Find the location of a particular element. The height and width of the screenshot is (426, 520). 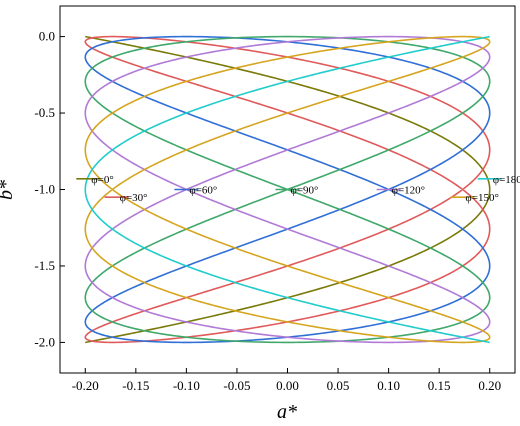

series-label-5: φ=150° is located at coordinates (481, 198).